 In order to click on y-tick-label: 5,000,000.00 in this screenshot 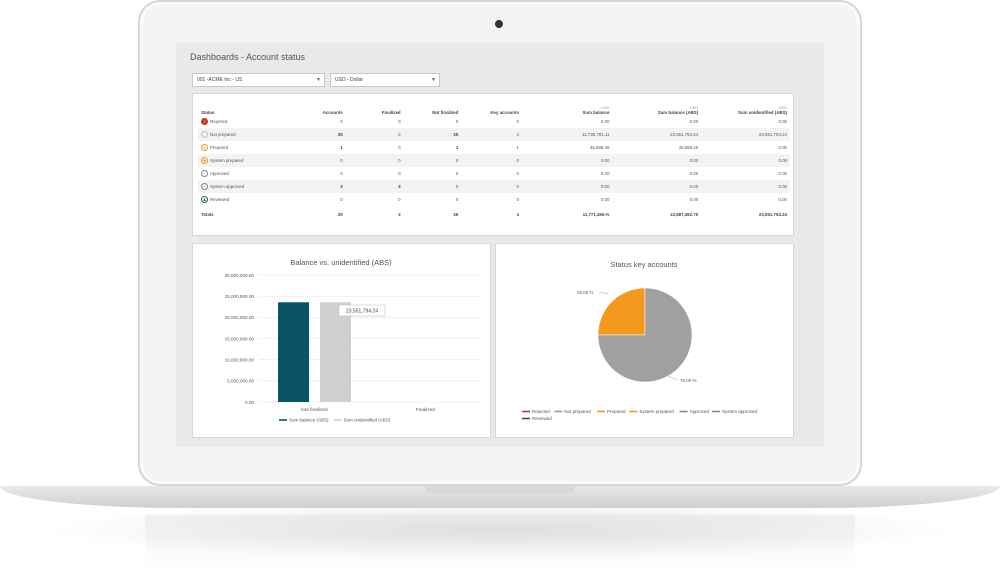, I will do `click(240, 381)`.